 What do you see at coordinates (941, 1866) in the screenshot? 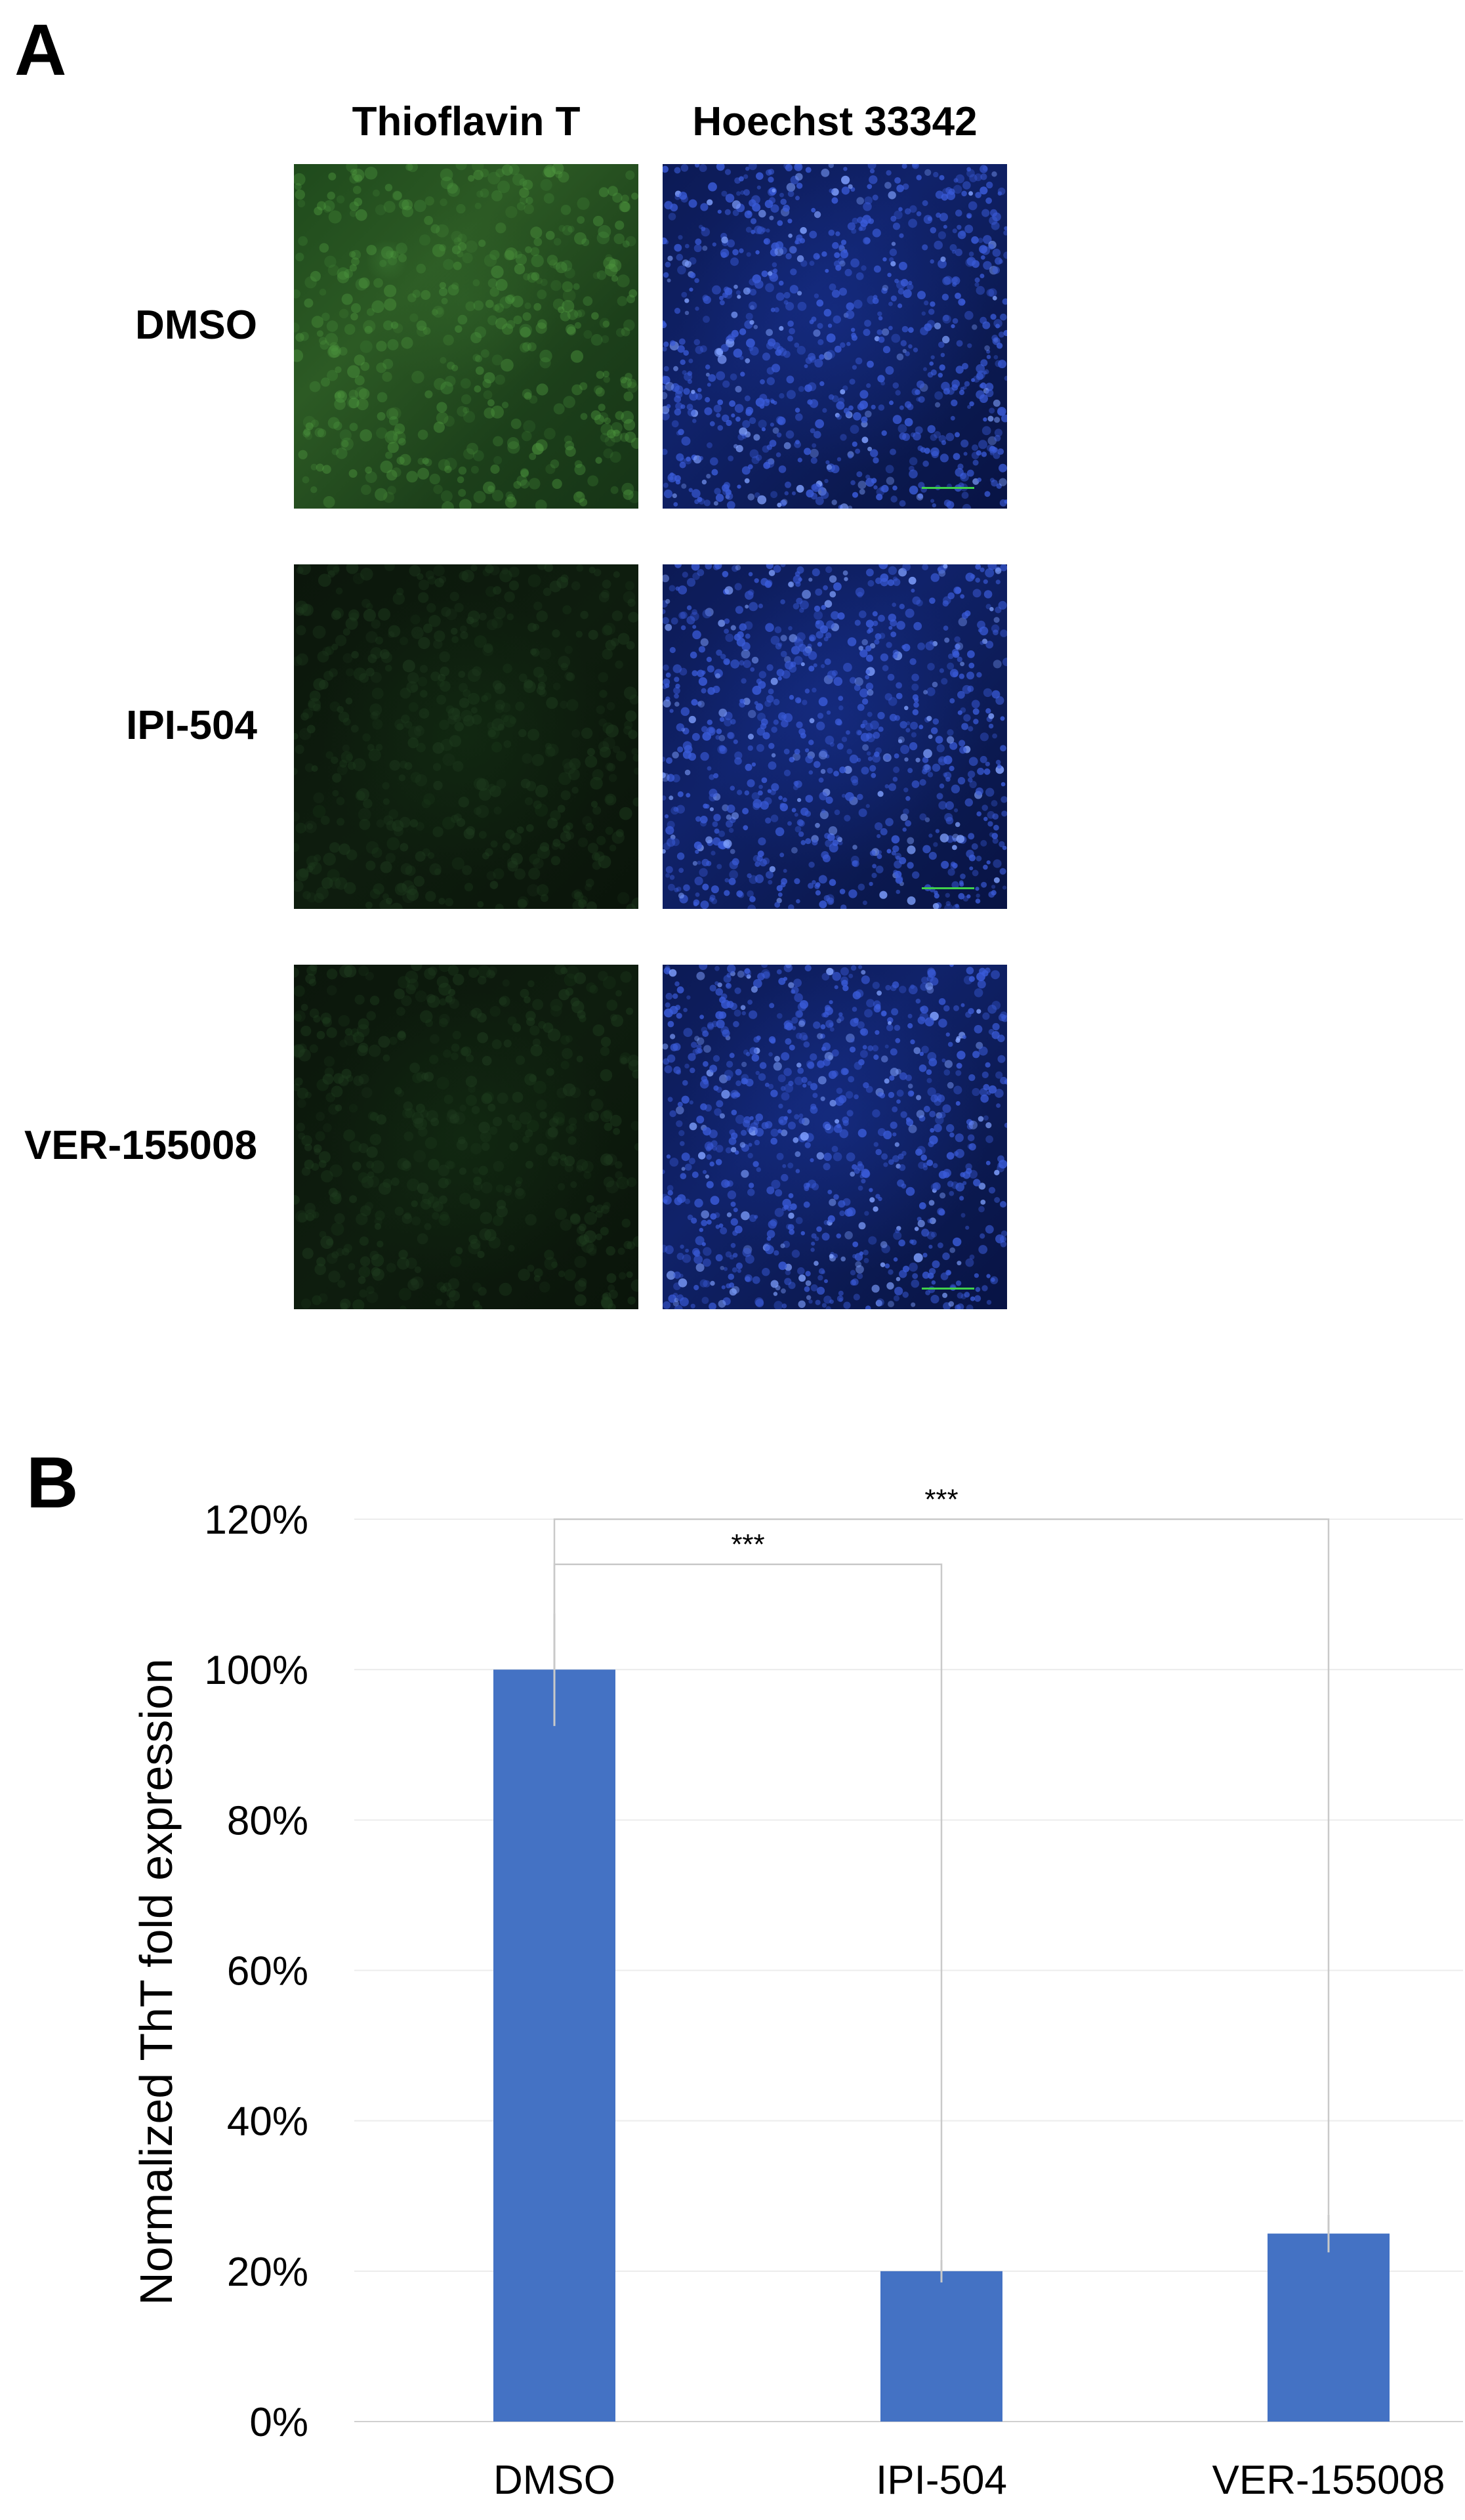
I see `significance-bracket` at bounding box center [941, 1866].